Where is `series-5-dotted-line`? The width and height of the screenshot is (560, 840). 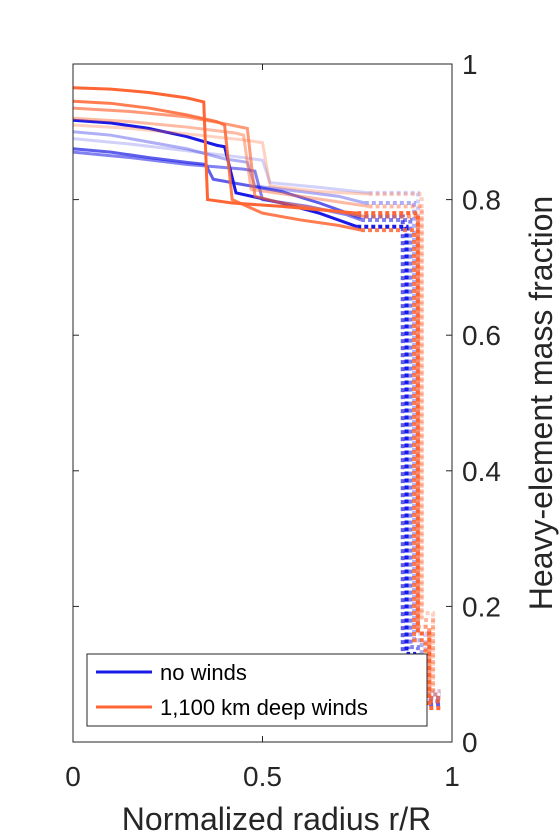
series-5-dotted-line is located at coordinates (399, 461).